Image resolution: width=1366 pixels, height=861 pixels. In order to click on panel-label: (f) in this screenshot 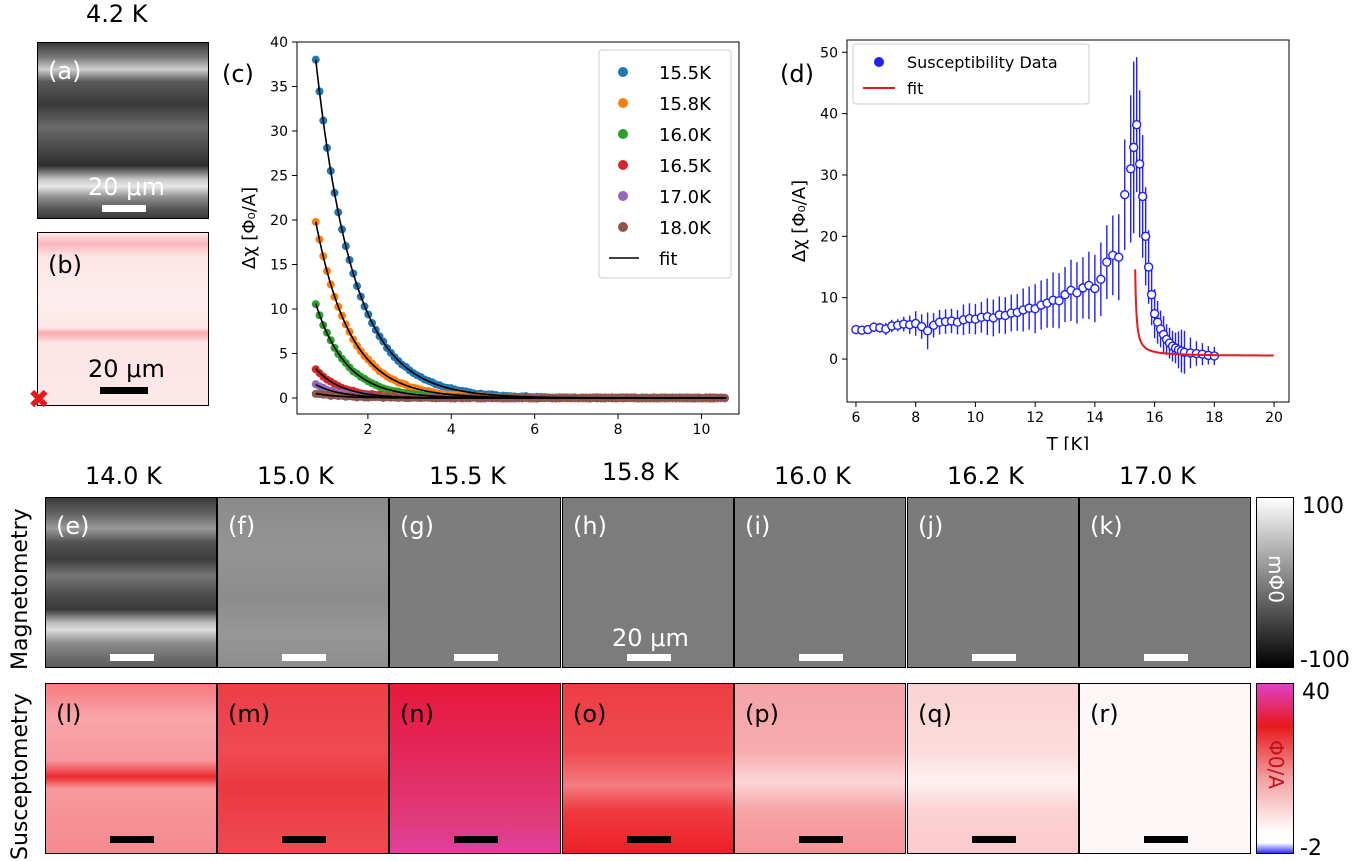, I will do `click(241, 526)`.